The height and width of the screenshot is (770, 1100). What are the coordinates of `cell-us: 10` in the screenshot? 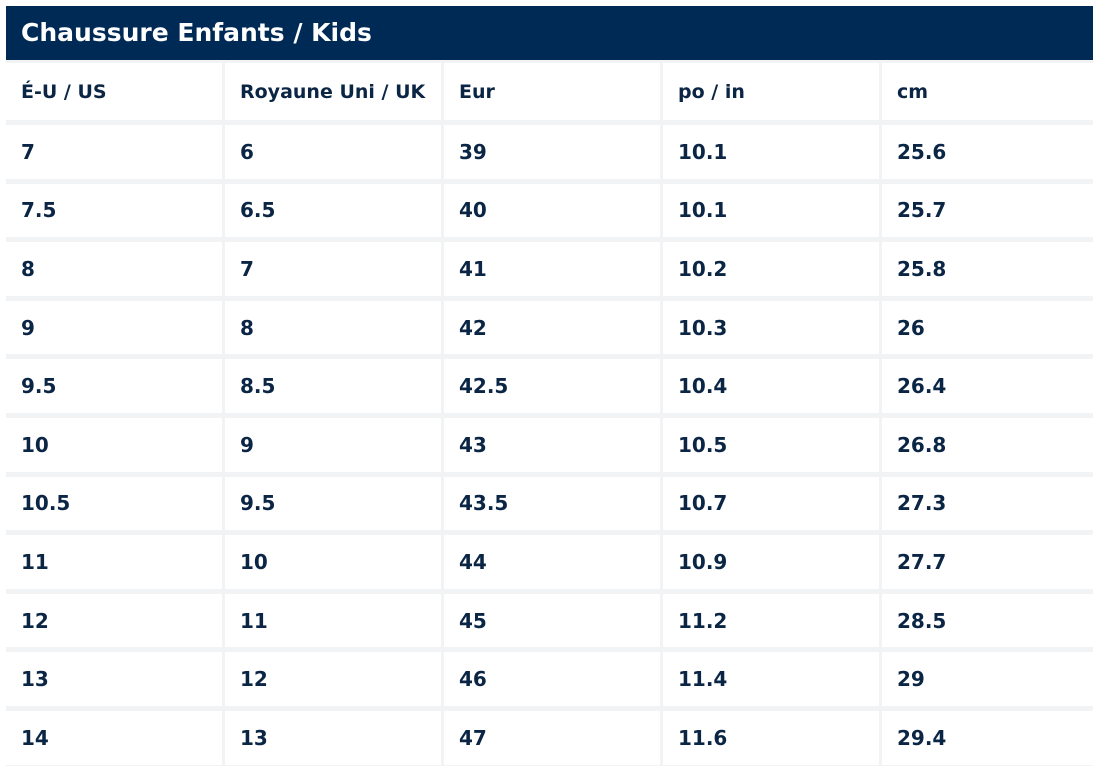 It's located at (114, 444).